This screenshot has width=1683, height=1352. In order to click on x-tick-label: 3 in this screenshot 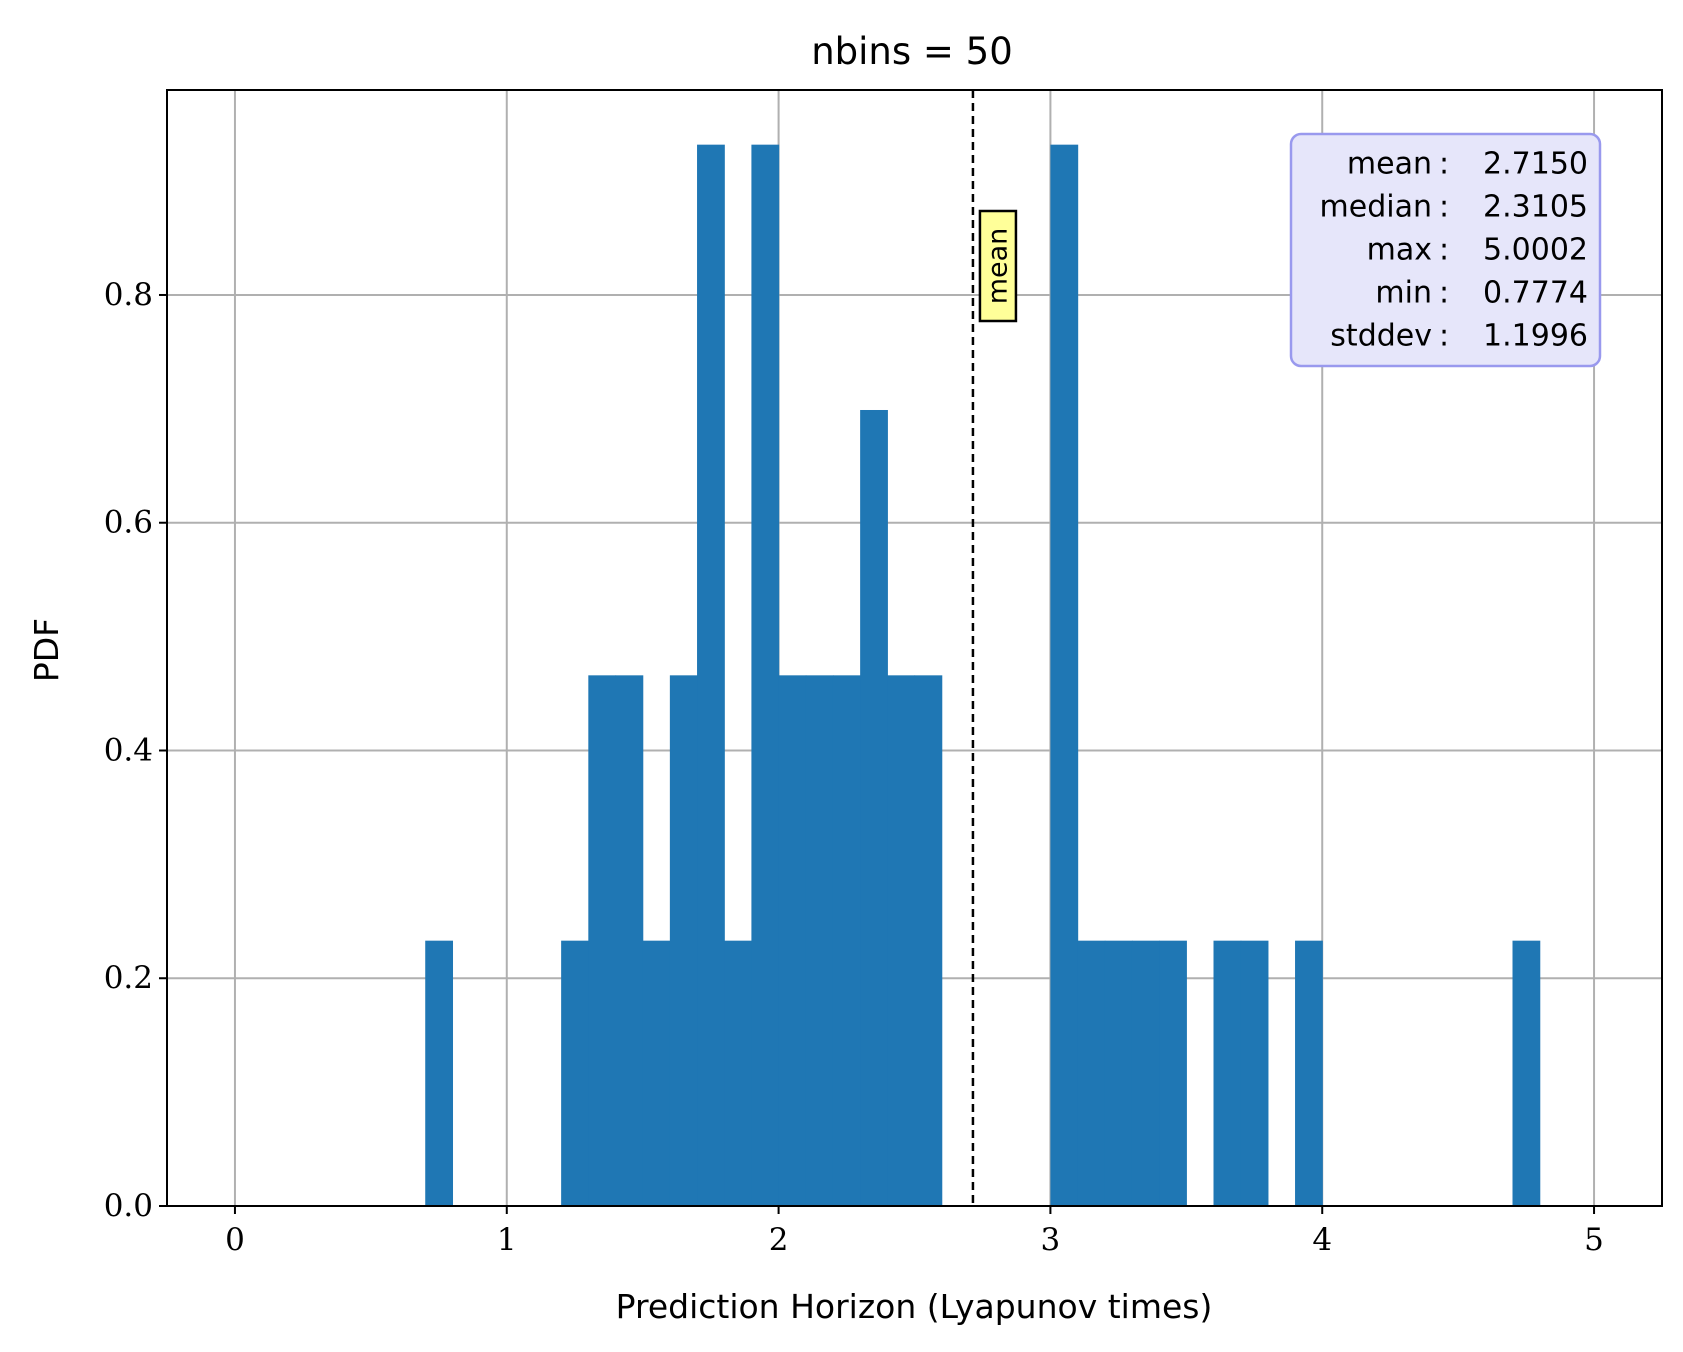, I will do `click(1051, 1240)`.